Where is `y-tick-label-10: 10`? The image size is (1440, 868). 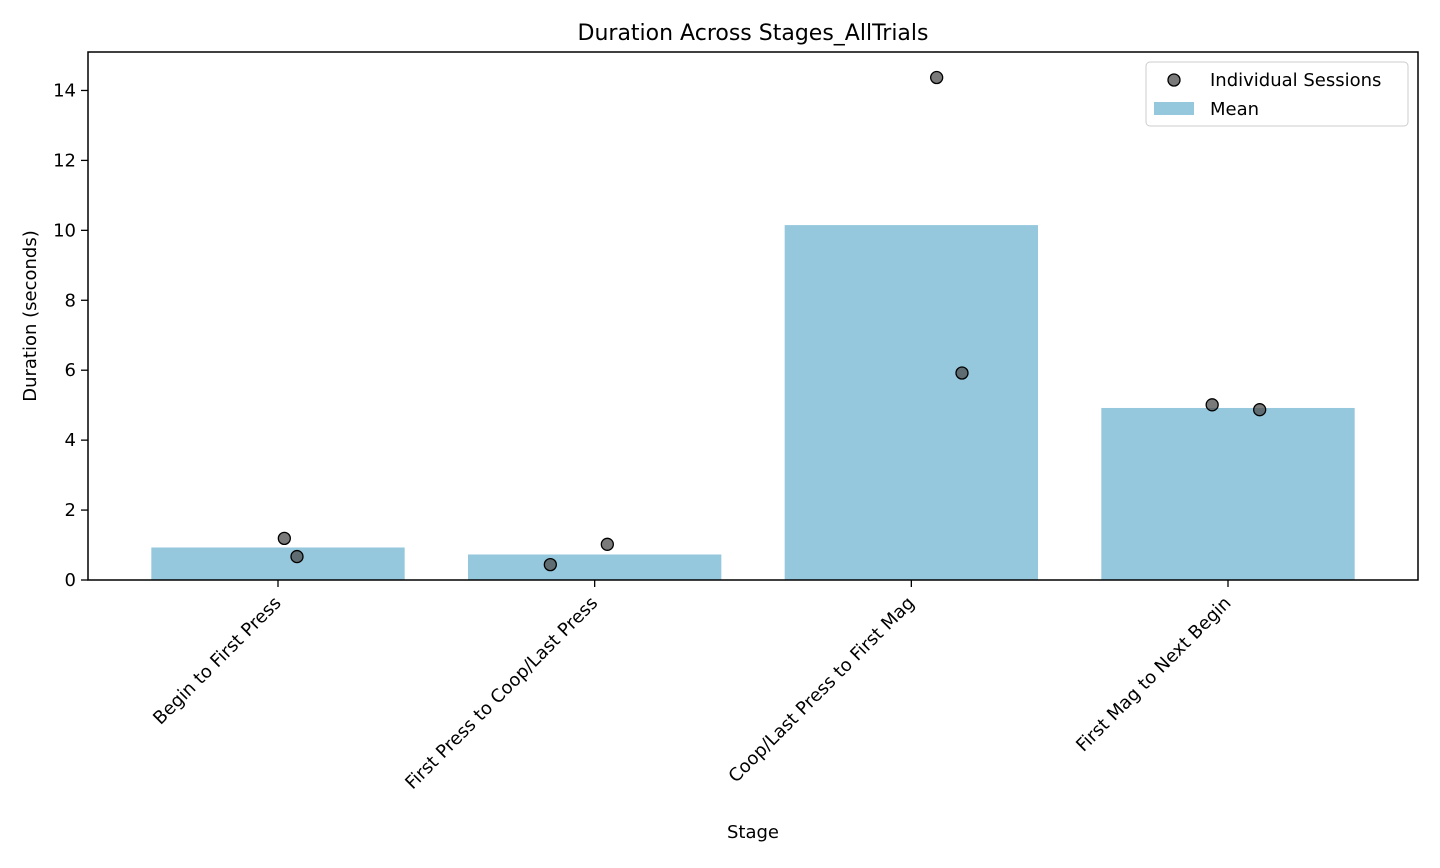 y-tick-label-10: 10 is located at coordinates (64, 230).